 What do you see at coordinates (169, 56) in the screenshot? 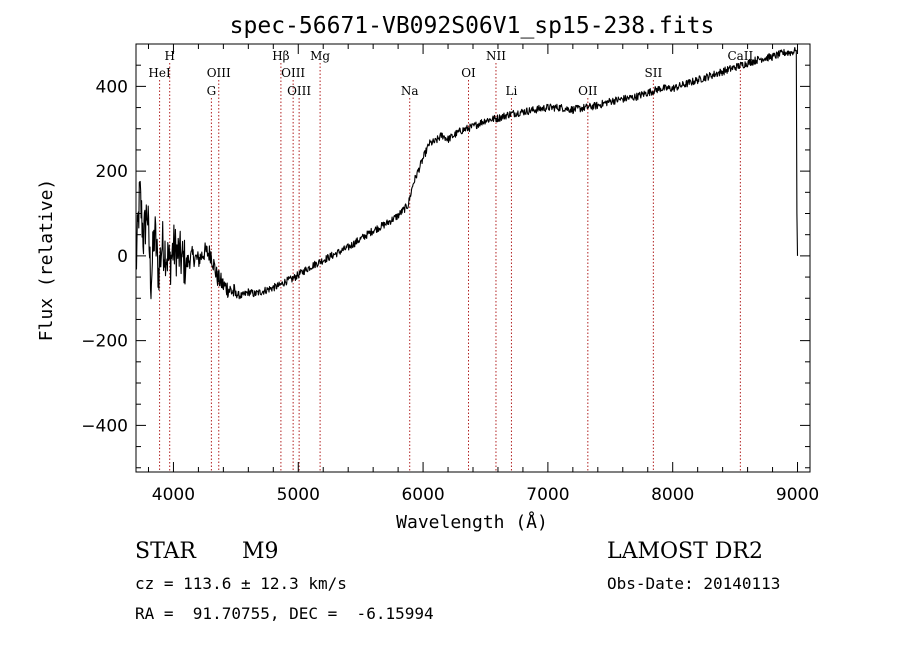
I see `spectral-line-label: H` at bounding box center [169, 56].